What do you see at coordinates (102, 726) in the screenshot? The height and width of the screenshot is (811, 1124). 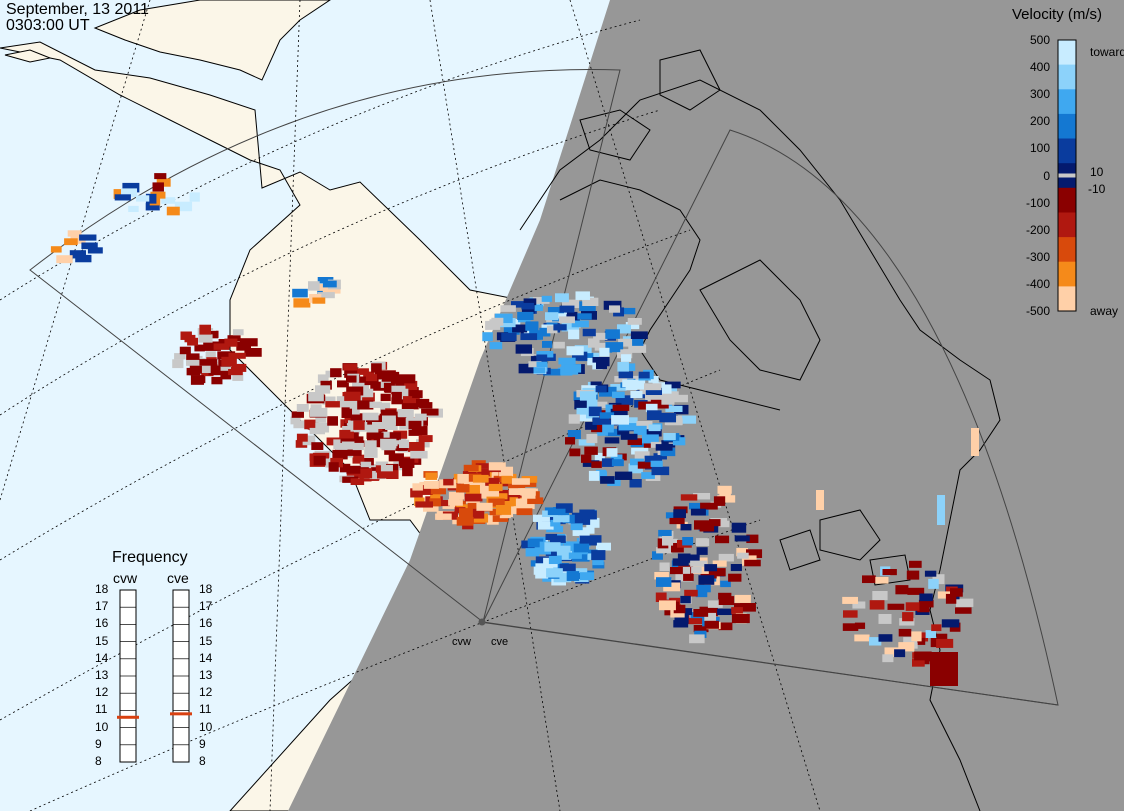 I see `frequency-scale-label: 10` at bounding box center [102, 726].